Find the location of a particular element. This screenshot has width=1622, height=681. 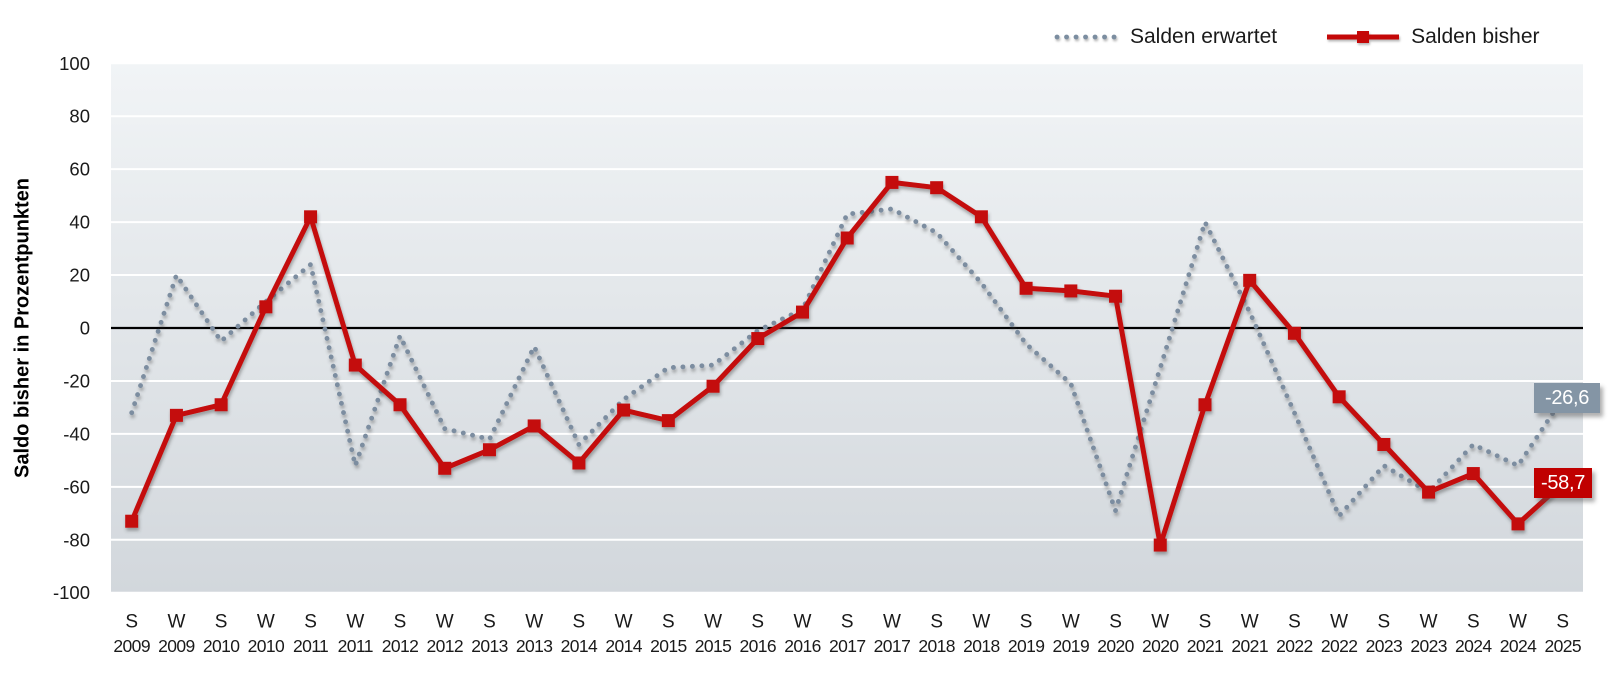

y-tick-label: -20 is located at coordinates (76, 380).